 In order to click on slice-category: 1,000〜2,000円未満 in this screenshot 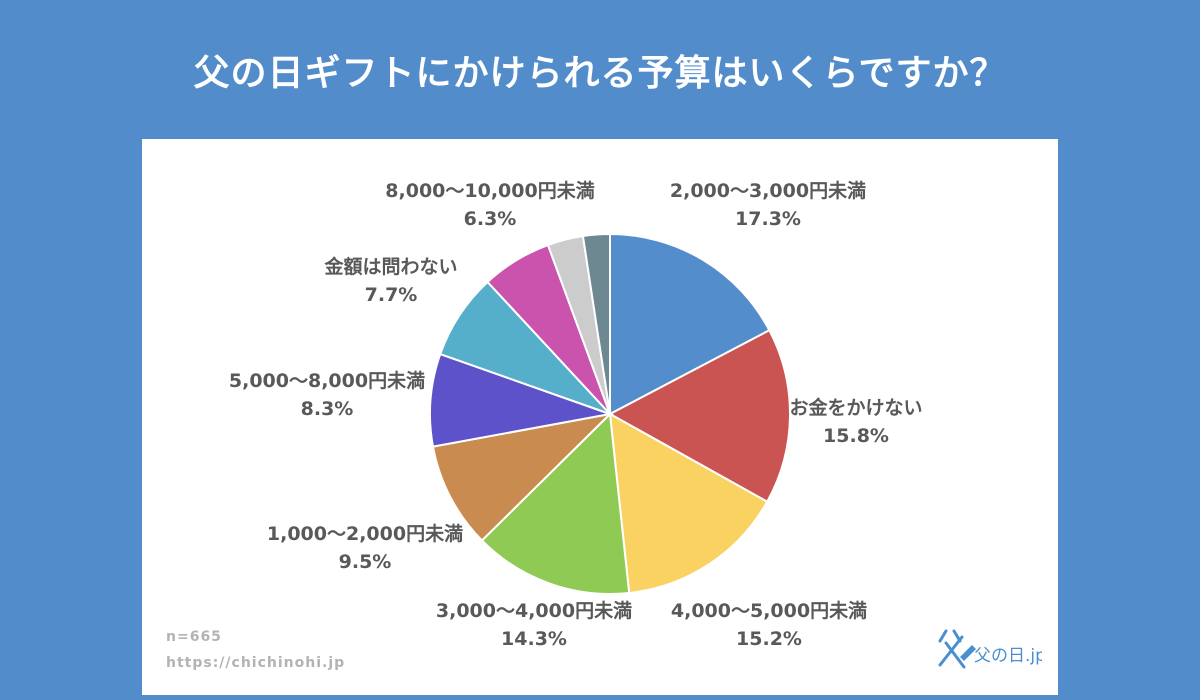, I will do `click(365, 534)`.